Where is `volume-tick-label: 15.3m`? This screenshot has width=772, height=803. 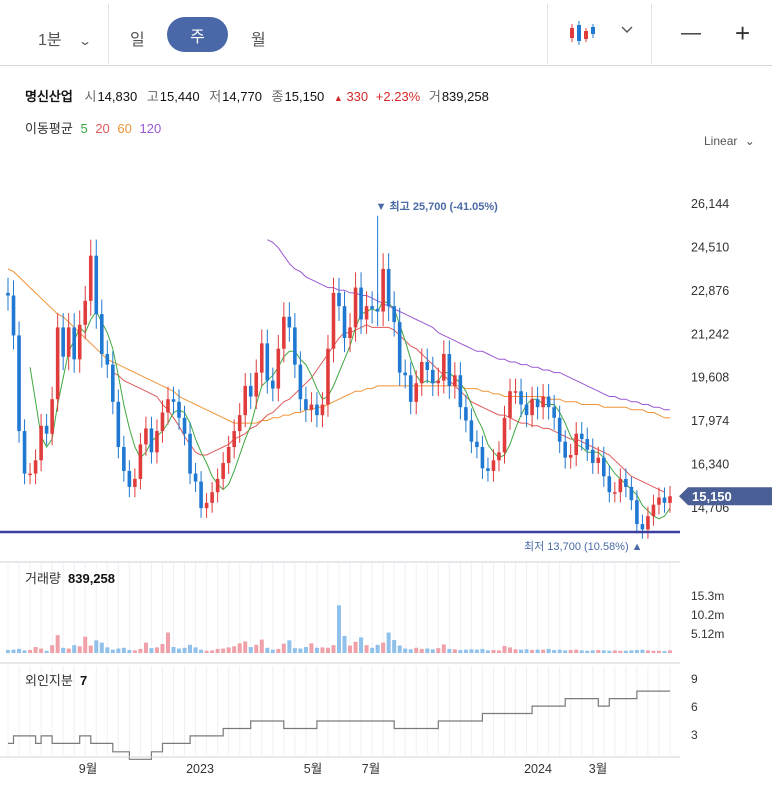 volume-tick-label: 15.3m is located at coordinates (707, 596).